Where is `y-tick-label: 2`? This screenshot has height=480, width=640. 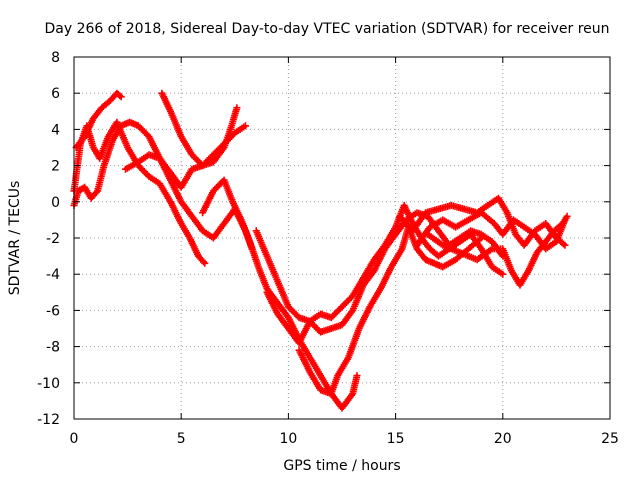 y-tick-label: 2 is located at coordinates (55, 167).